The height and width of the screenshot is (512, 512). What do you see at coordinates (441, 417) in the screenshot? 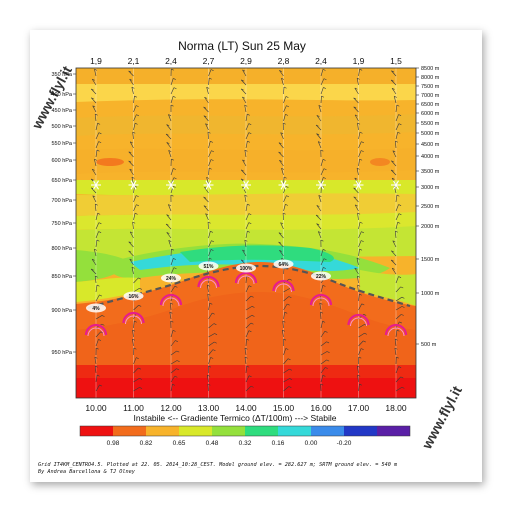
I see `watermark-bottom: www.flyl.it` at bounding box center [441, 417].